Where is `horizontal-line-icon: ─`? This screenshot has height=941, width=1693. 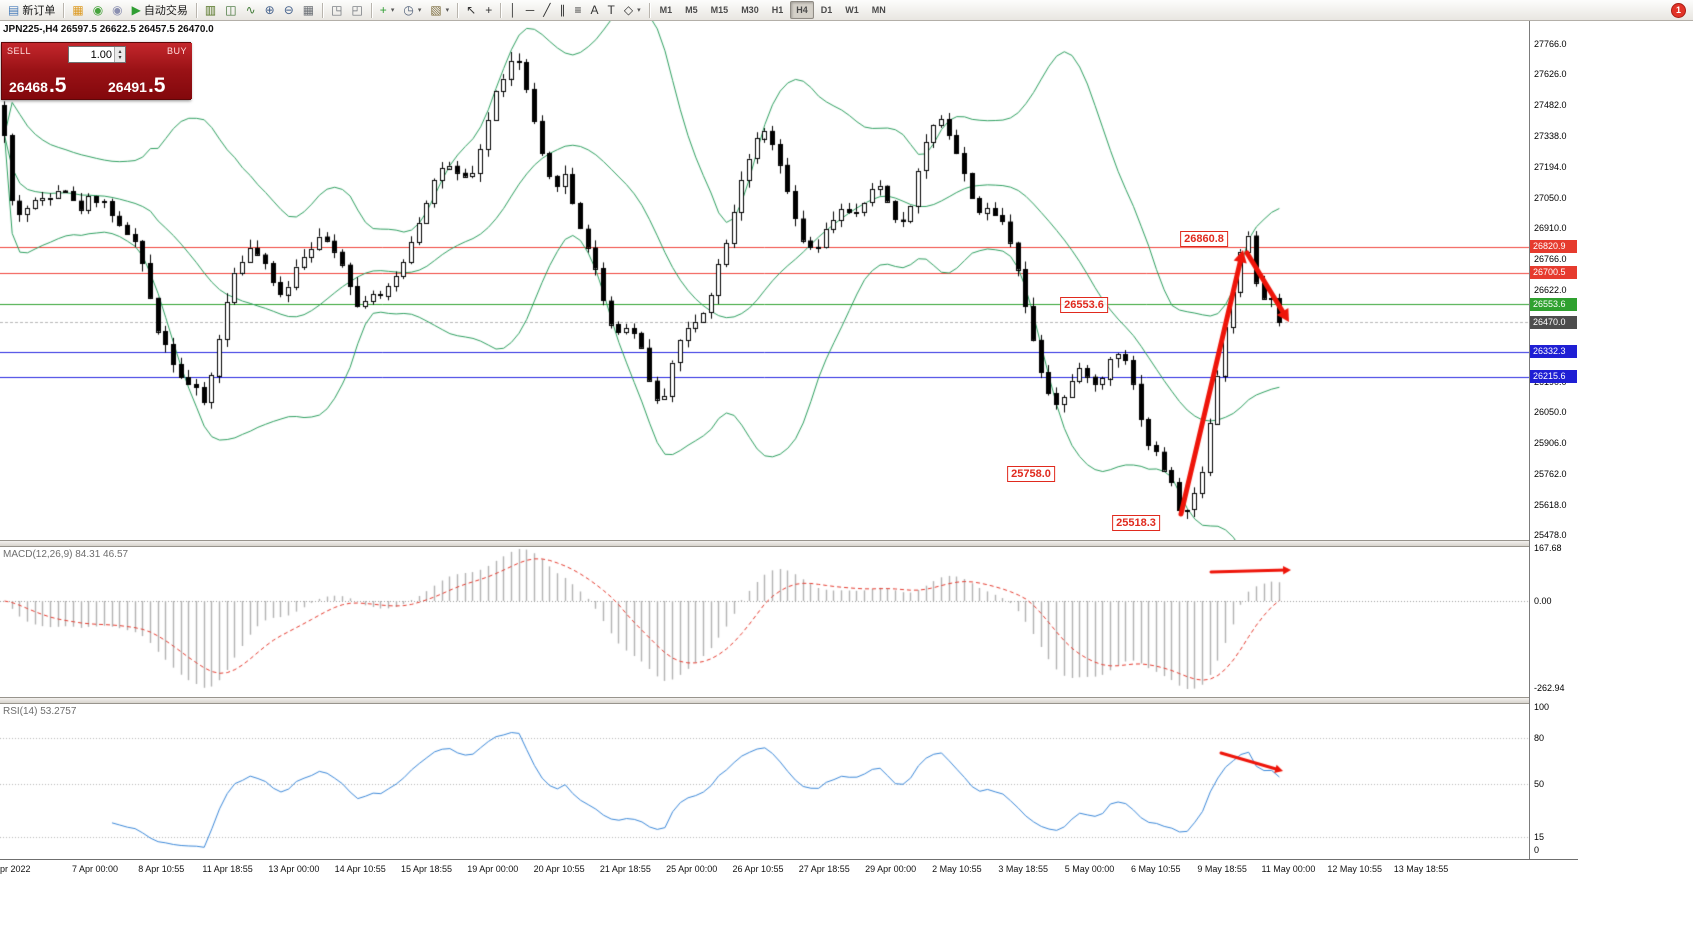 horizontal-line-icon: ─ is located at coordinates (530, 10).